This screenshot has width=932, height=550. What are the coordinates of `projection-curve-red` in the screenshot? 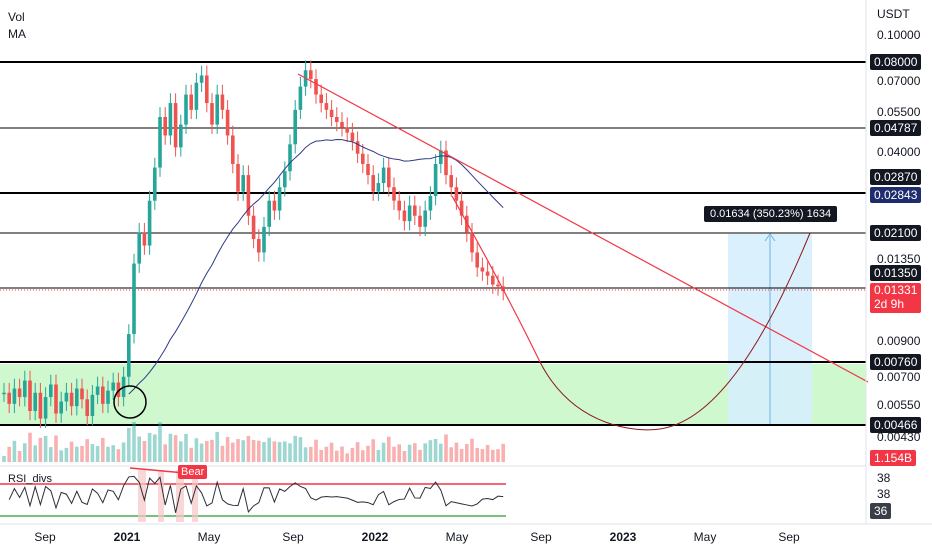 It's located at (496, 279).